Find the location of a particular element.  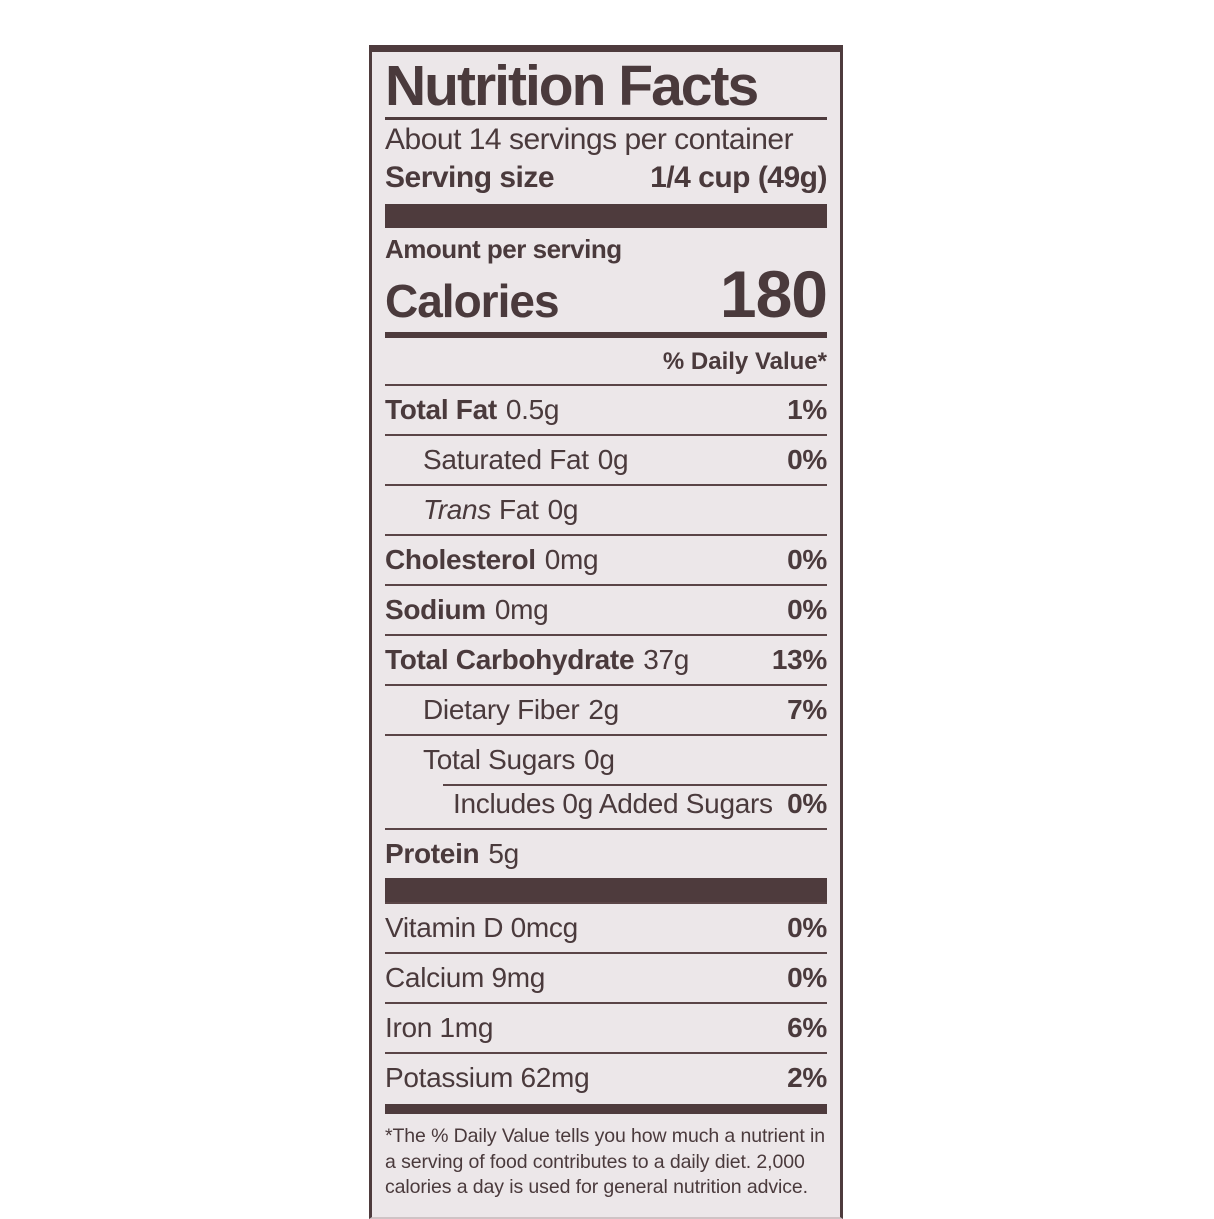

serving-size-row: Serving size 1/4 cup (49g) is located at coordinates (606, 178).